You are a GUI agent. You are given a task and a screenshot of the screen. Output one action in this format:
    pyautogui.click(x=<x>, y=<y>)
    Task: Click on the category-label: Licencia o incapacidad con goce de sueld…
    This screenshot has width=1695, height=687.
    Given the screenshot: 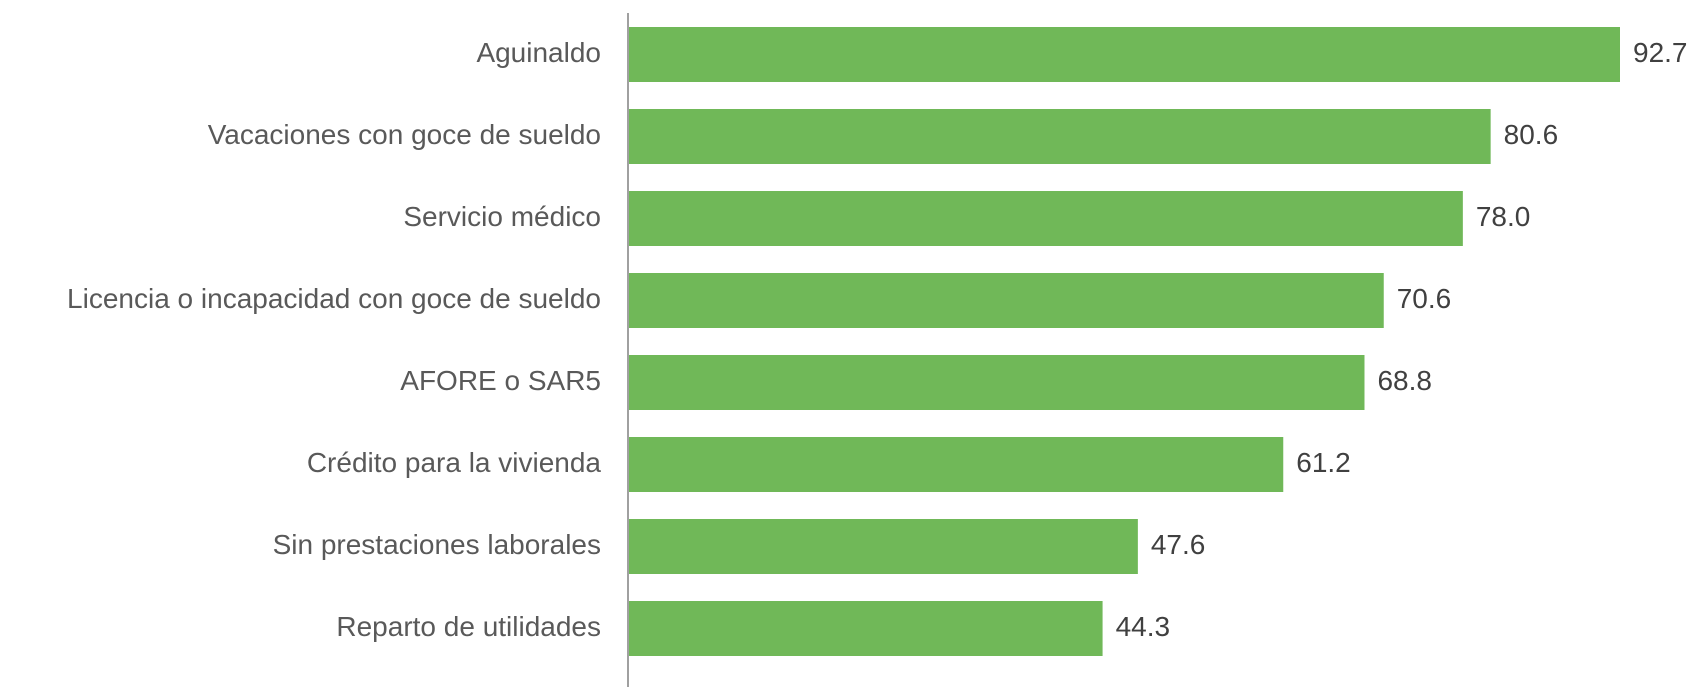 What is the action you would take?
    pyautogui.click(x=334, y=298)
    